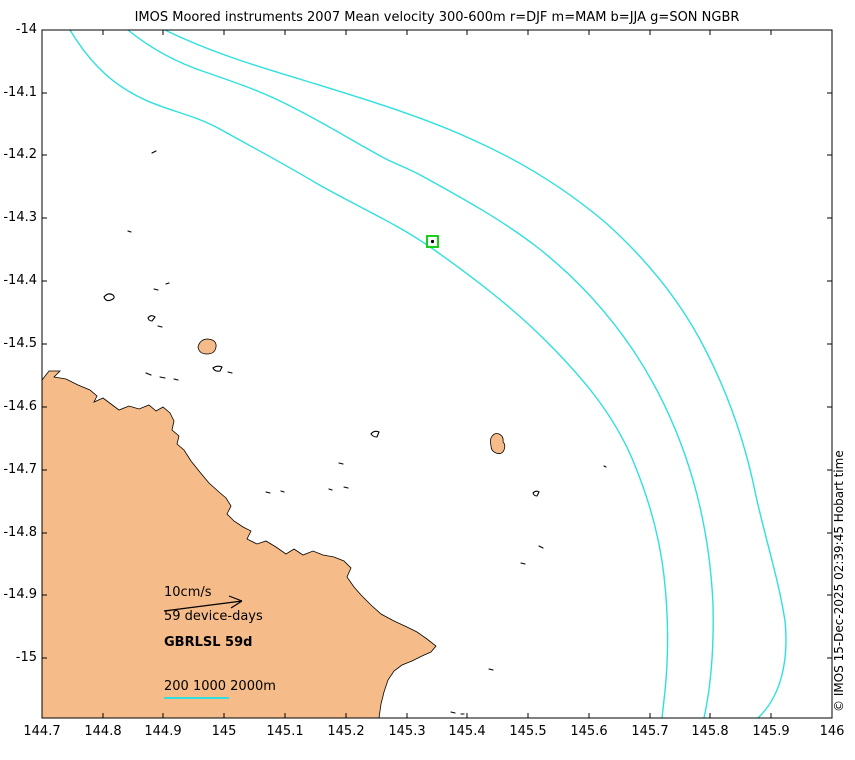 This screenshot has height=760, width=855. I want to click on y-tick-label: -14.9, so click(20, 594).